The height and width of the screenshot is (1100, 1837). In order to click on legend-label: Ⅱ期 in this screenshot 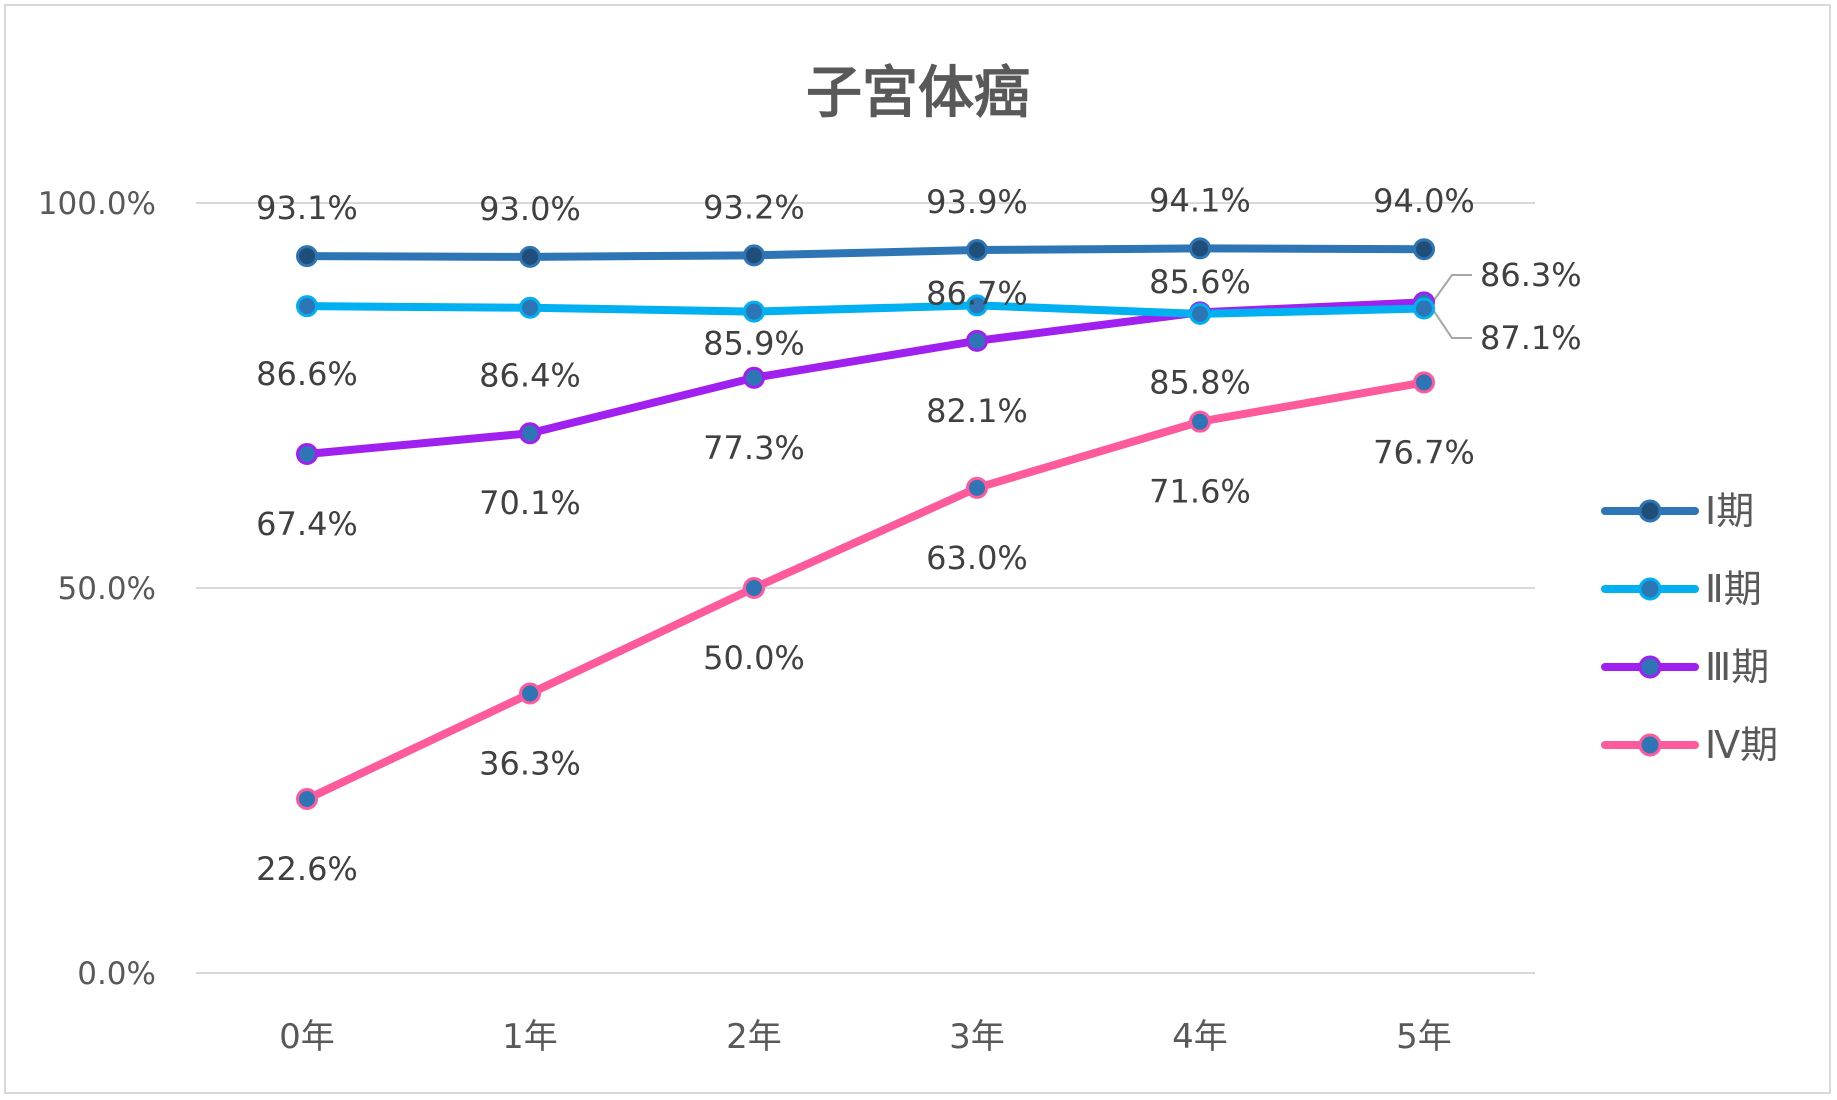, I will do `click(1733, 589)`.